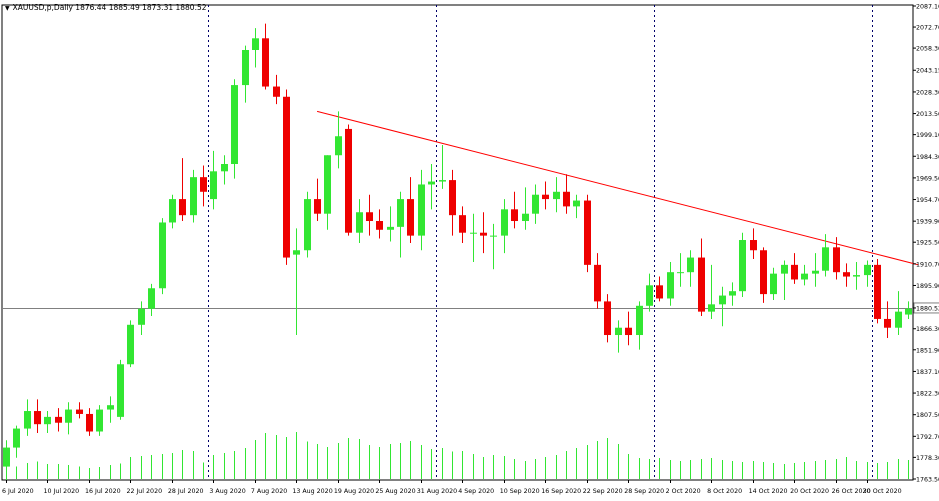 The width and height of the screenshot is (939, 501). I want to click on y-tick-label-8: 1969.50, so click(927, 178).